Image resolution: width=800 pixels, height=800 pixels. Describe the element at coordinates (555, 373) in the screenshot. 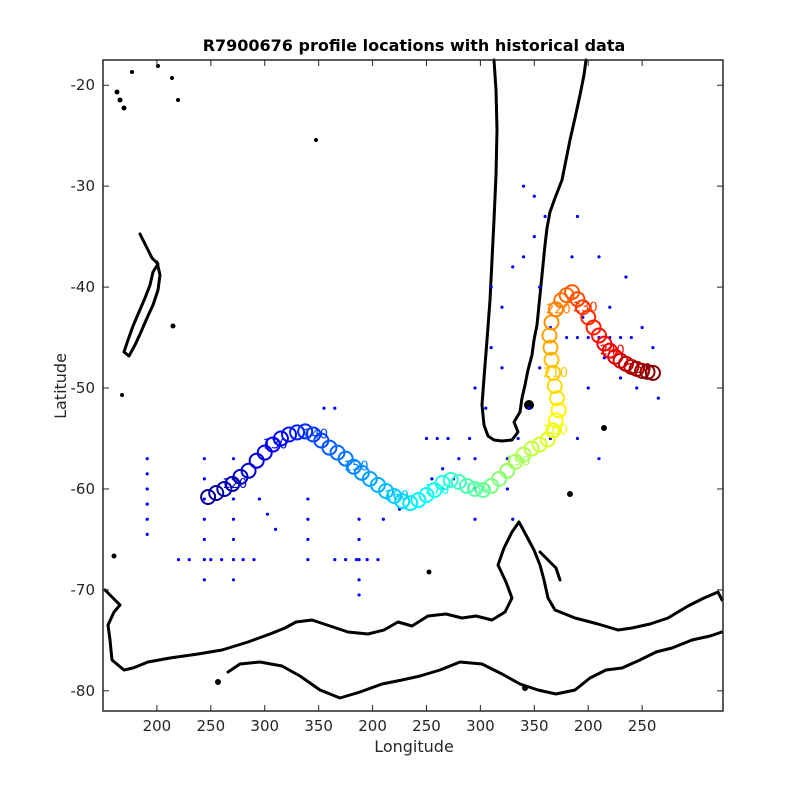

I see `profile-number-label: 210` at that location.